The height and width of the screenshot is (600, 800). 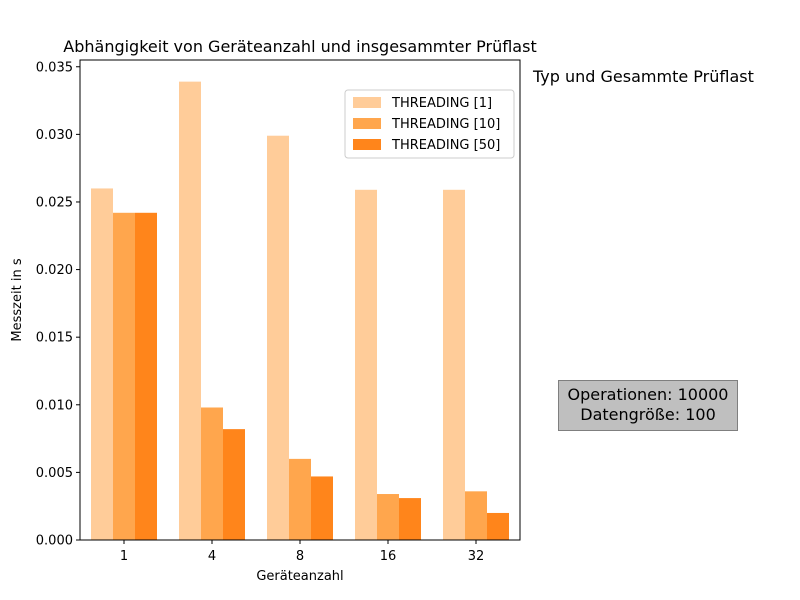 What do you see at coordinates (648, 414) in the screenshot?
I see `info-data-size: Datengröße: 100` at bounding box center [648, 414].